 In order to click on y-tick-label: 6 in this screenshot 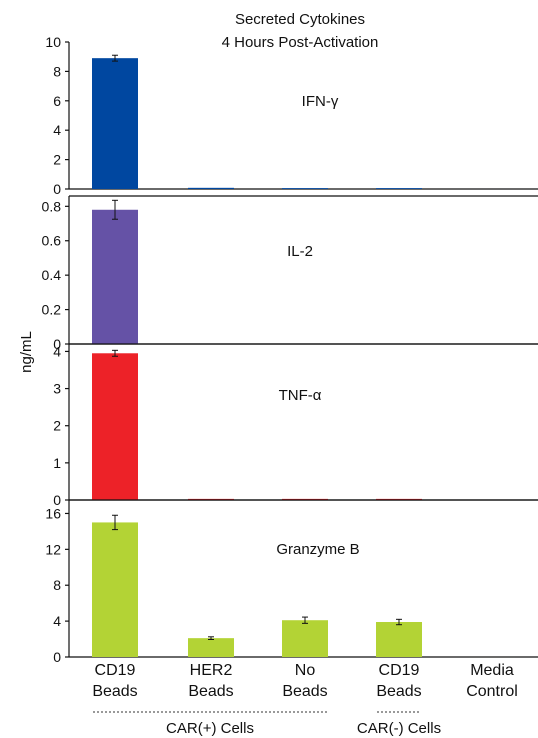, I will do `click(57, 101)`.